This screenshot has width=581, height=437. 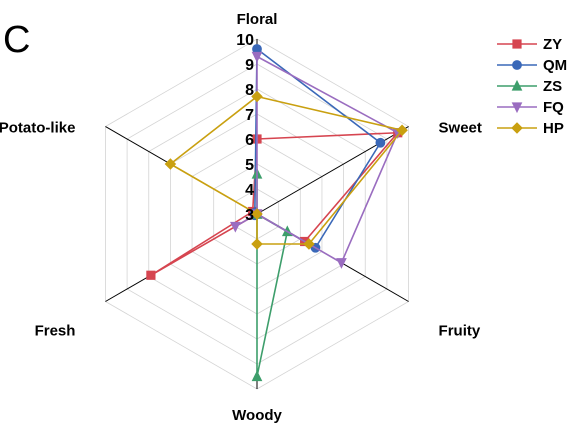 What do you see at coordinates (332, 170) in the screenshot?
I see `axis-line-sweet` at bounding box center [332, 170].